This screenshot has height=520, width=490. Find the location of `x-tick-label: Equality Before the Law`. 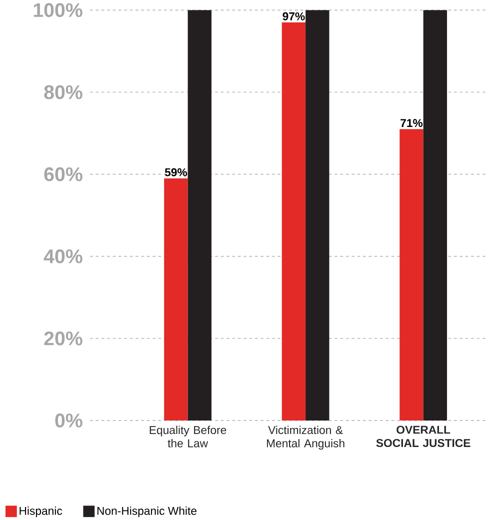

x-tick-label: Equality Before the Law is located at coordinates (188, 437).